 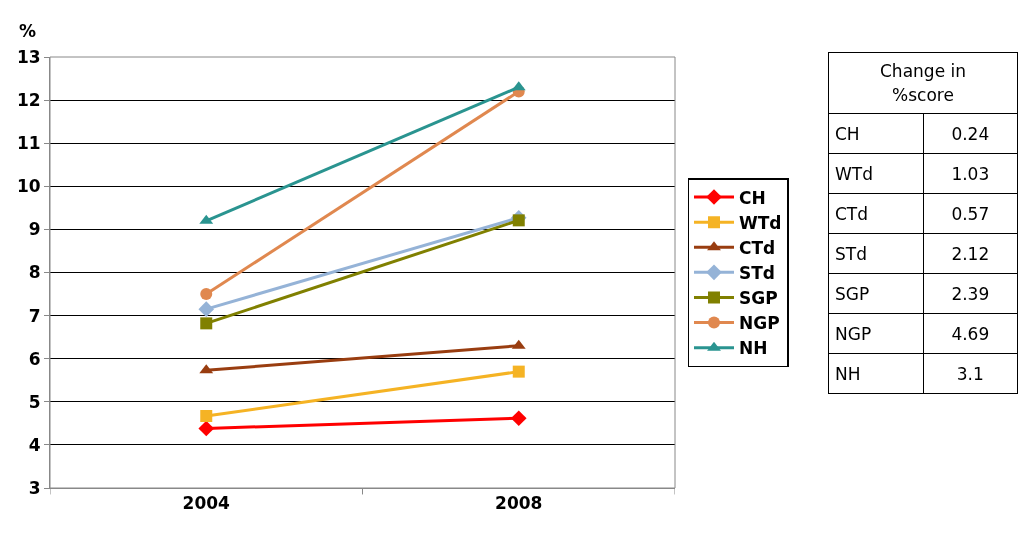 What do you see at coordinates (970, 373) in the screenshot?
I see `data-label: 3.1` at bounding box center [970, 373].